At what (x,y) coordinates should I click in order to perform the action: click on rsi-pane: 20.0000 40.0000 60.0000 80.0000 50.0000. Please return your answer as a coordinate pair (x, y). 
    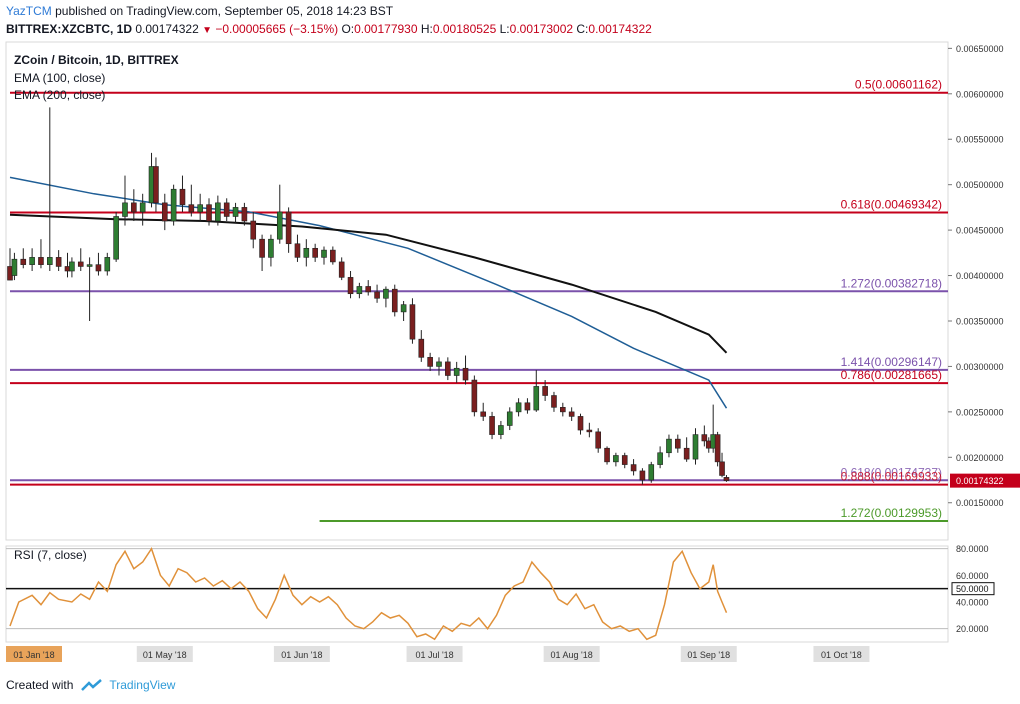
    Looking at the image, I should click on (500, 592).